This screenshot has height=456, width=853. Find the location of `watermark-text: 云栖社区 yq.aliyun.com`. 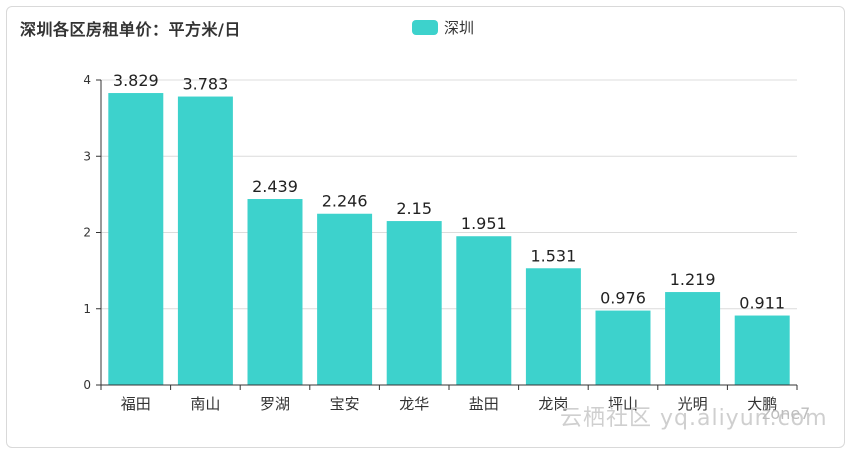

watermark-text: 云栖社区 yq.aliyun.com is located at coordinates (694, 418).